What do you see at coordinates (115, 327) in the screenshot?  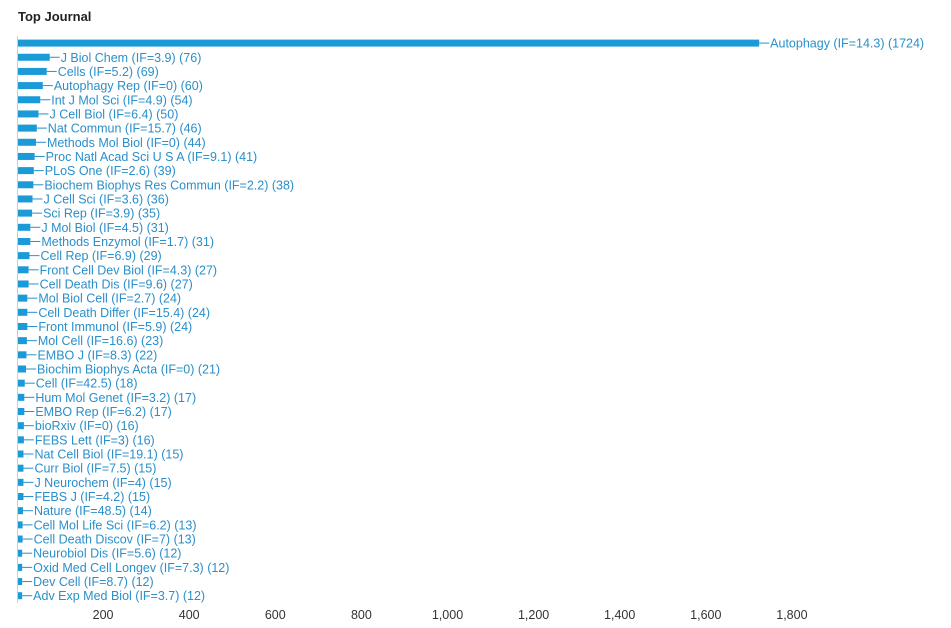 I see `bar-label: Front Immunol (IF=5.9) (24)` at bounding box center [115, 327].